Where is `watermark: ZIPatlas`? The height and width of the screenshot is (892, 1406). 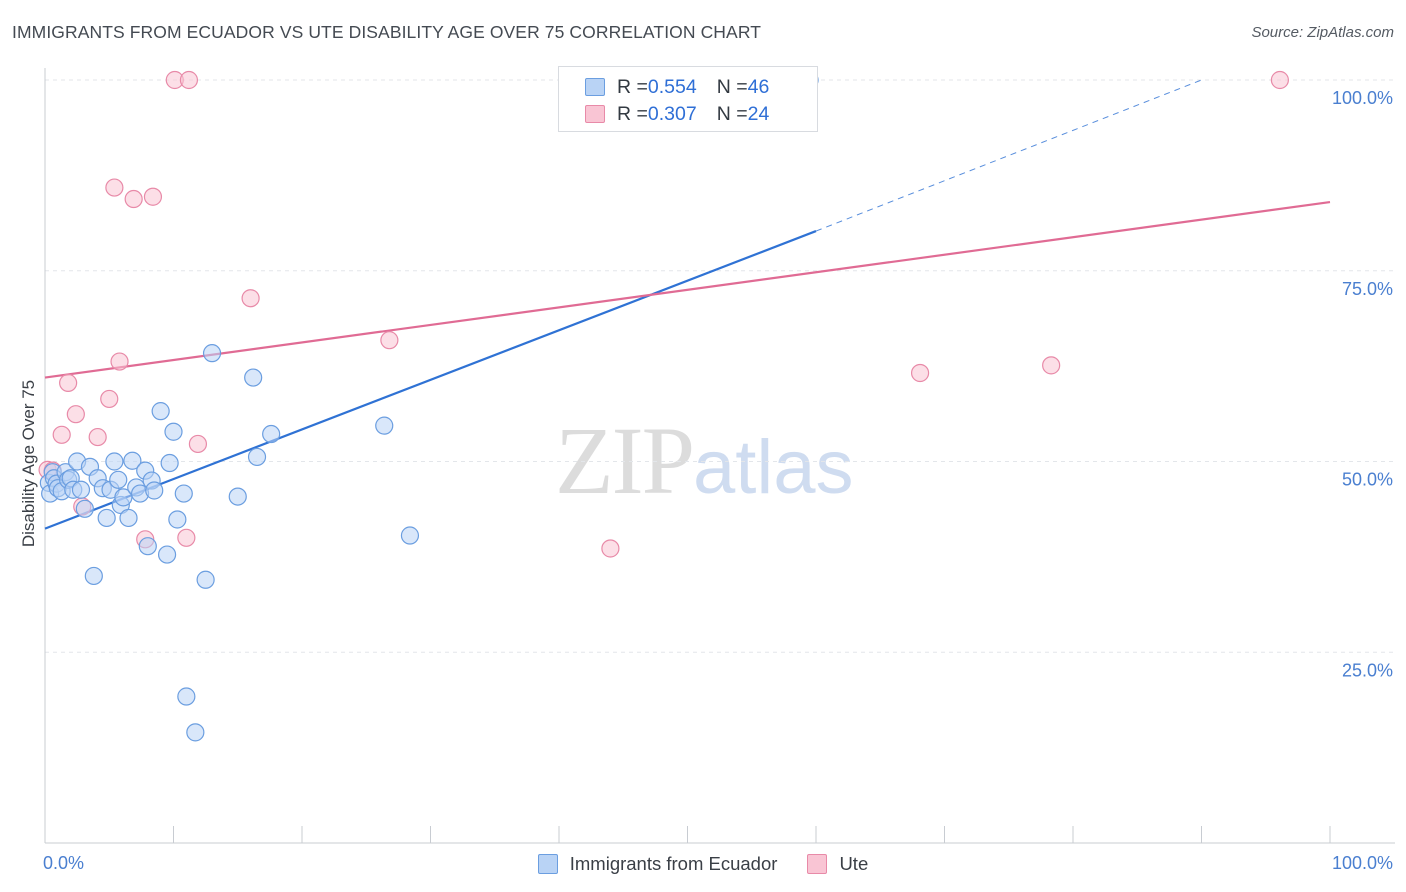 watermark: ZIPatlas is located at coordinates (704, 460).